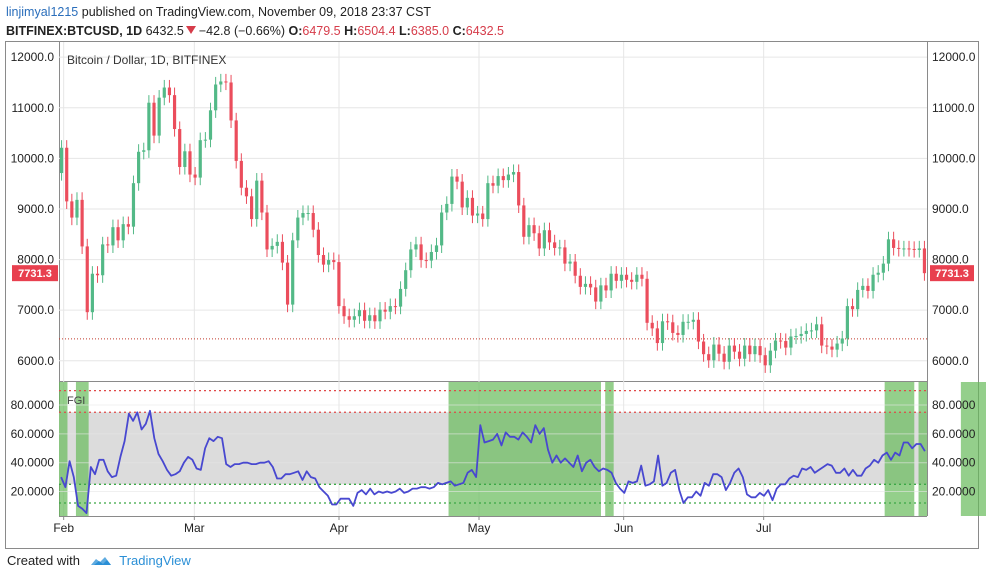  I want to click on author-link: linjimyal1215, so click(42, 12).